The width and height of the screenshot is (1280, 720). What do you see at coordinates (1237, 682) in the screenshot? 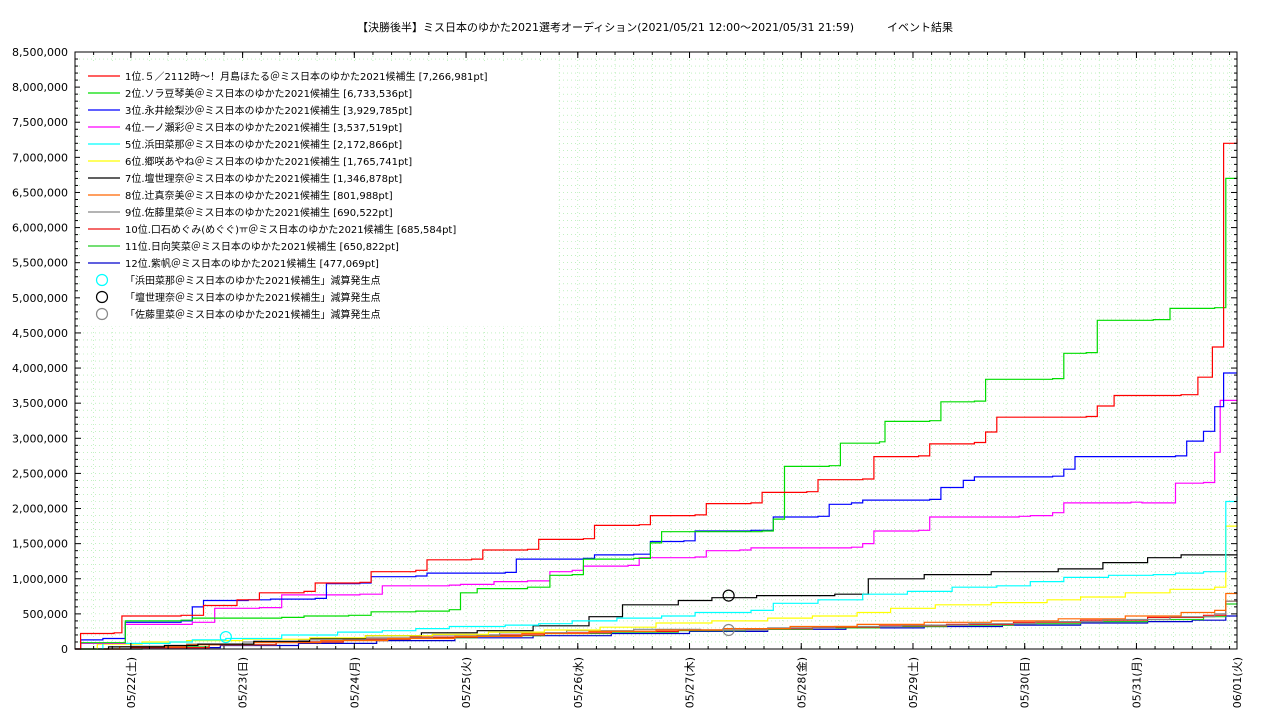
I see `x-tick-label: 06/01(火)` at bounding box center [1237, 682].